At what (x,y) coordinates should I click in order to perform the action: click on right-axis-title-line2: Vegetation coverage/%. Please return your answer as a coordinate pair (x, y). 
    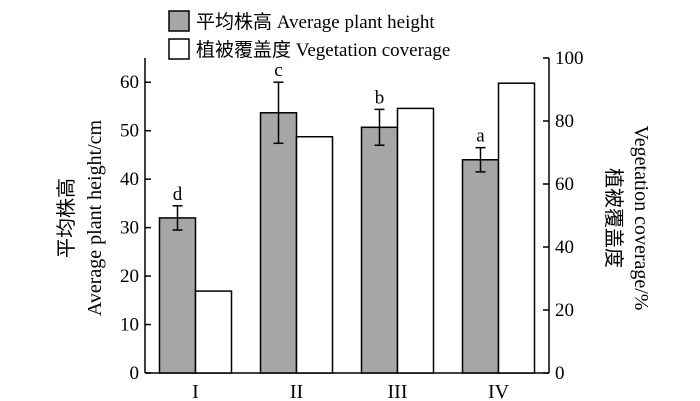
    Looking at the image, I should click on (641, 218).